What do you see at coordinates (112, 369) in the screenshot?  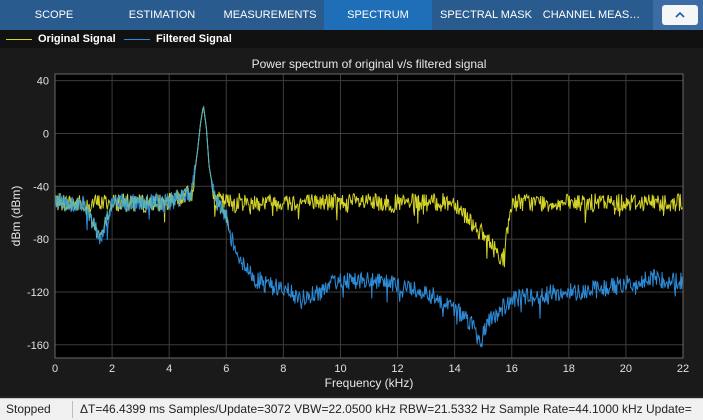 I see `x-tick-label: 2` at bounding box center [112, 369].